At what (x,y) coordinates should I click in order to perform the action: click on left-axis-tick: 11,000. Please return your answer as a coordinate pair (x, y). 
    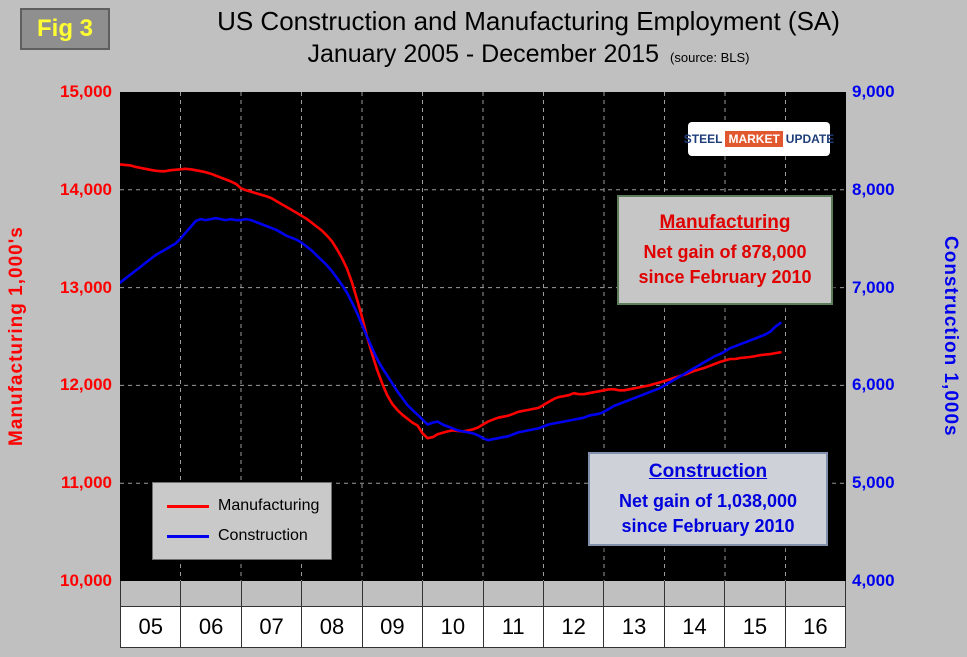
    Looking at the image, I should click on (86, 482).